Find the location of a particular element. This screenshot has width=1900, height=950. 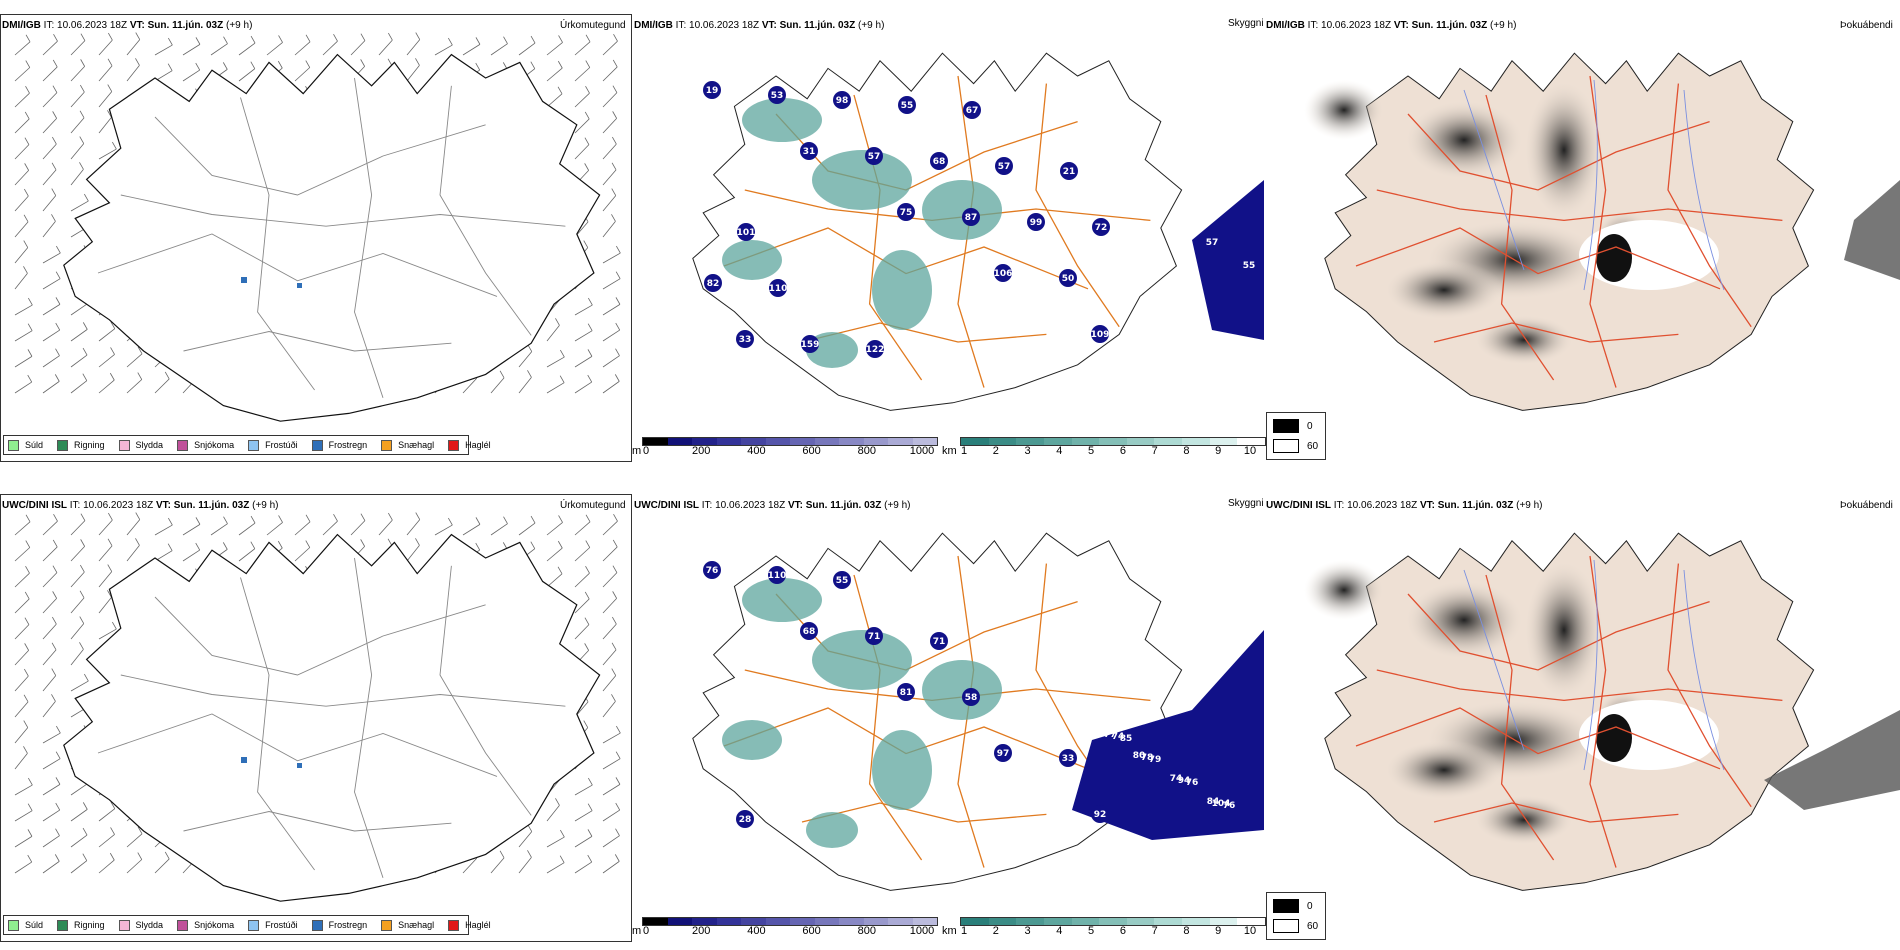

precip-legend-item: Slydda is located at coordinates (141, 445).